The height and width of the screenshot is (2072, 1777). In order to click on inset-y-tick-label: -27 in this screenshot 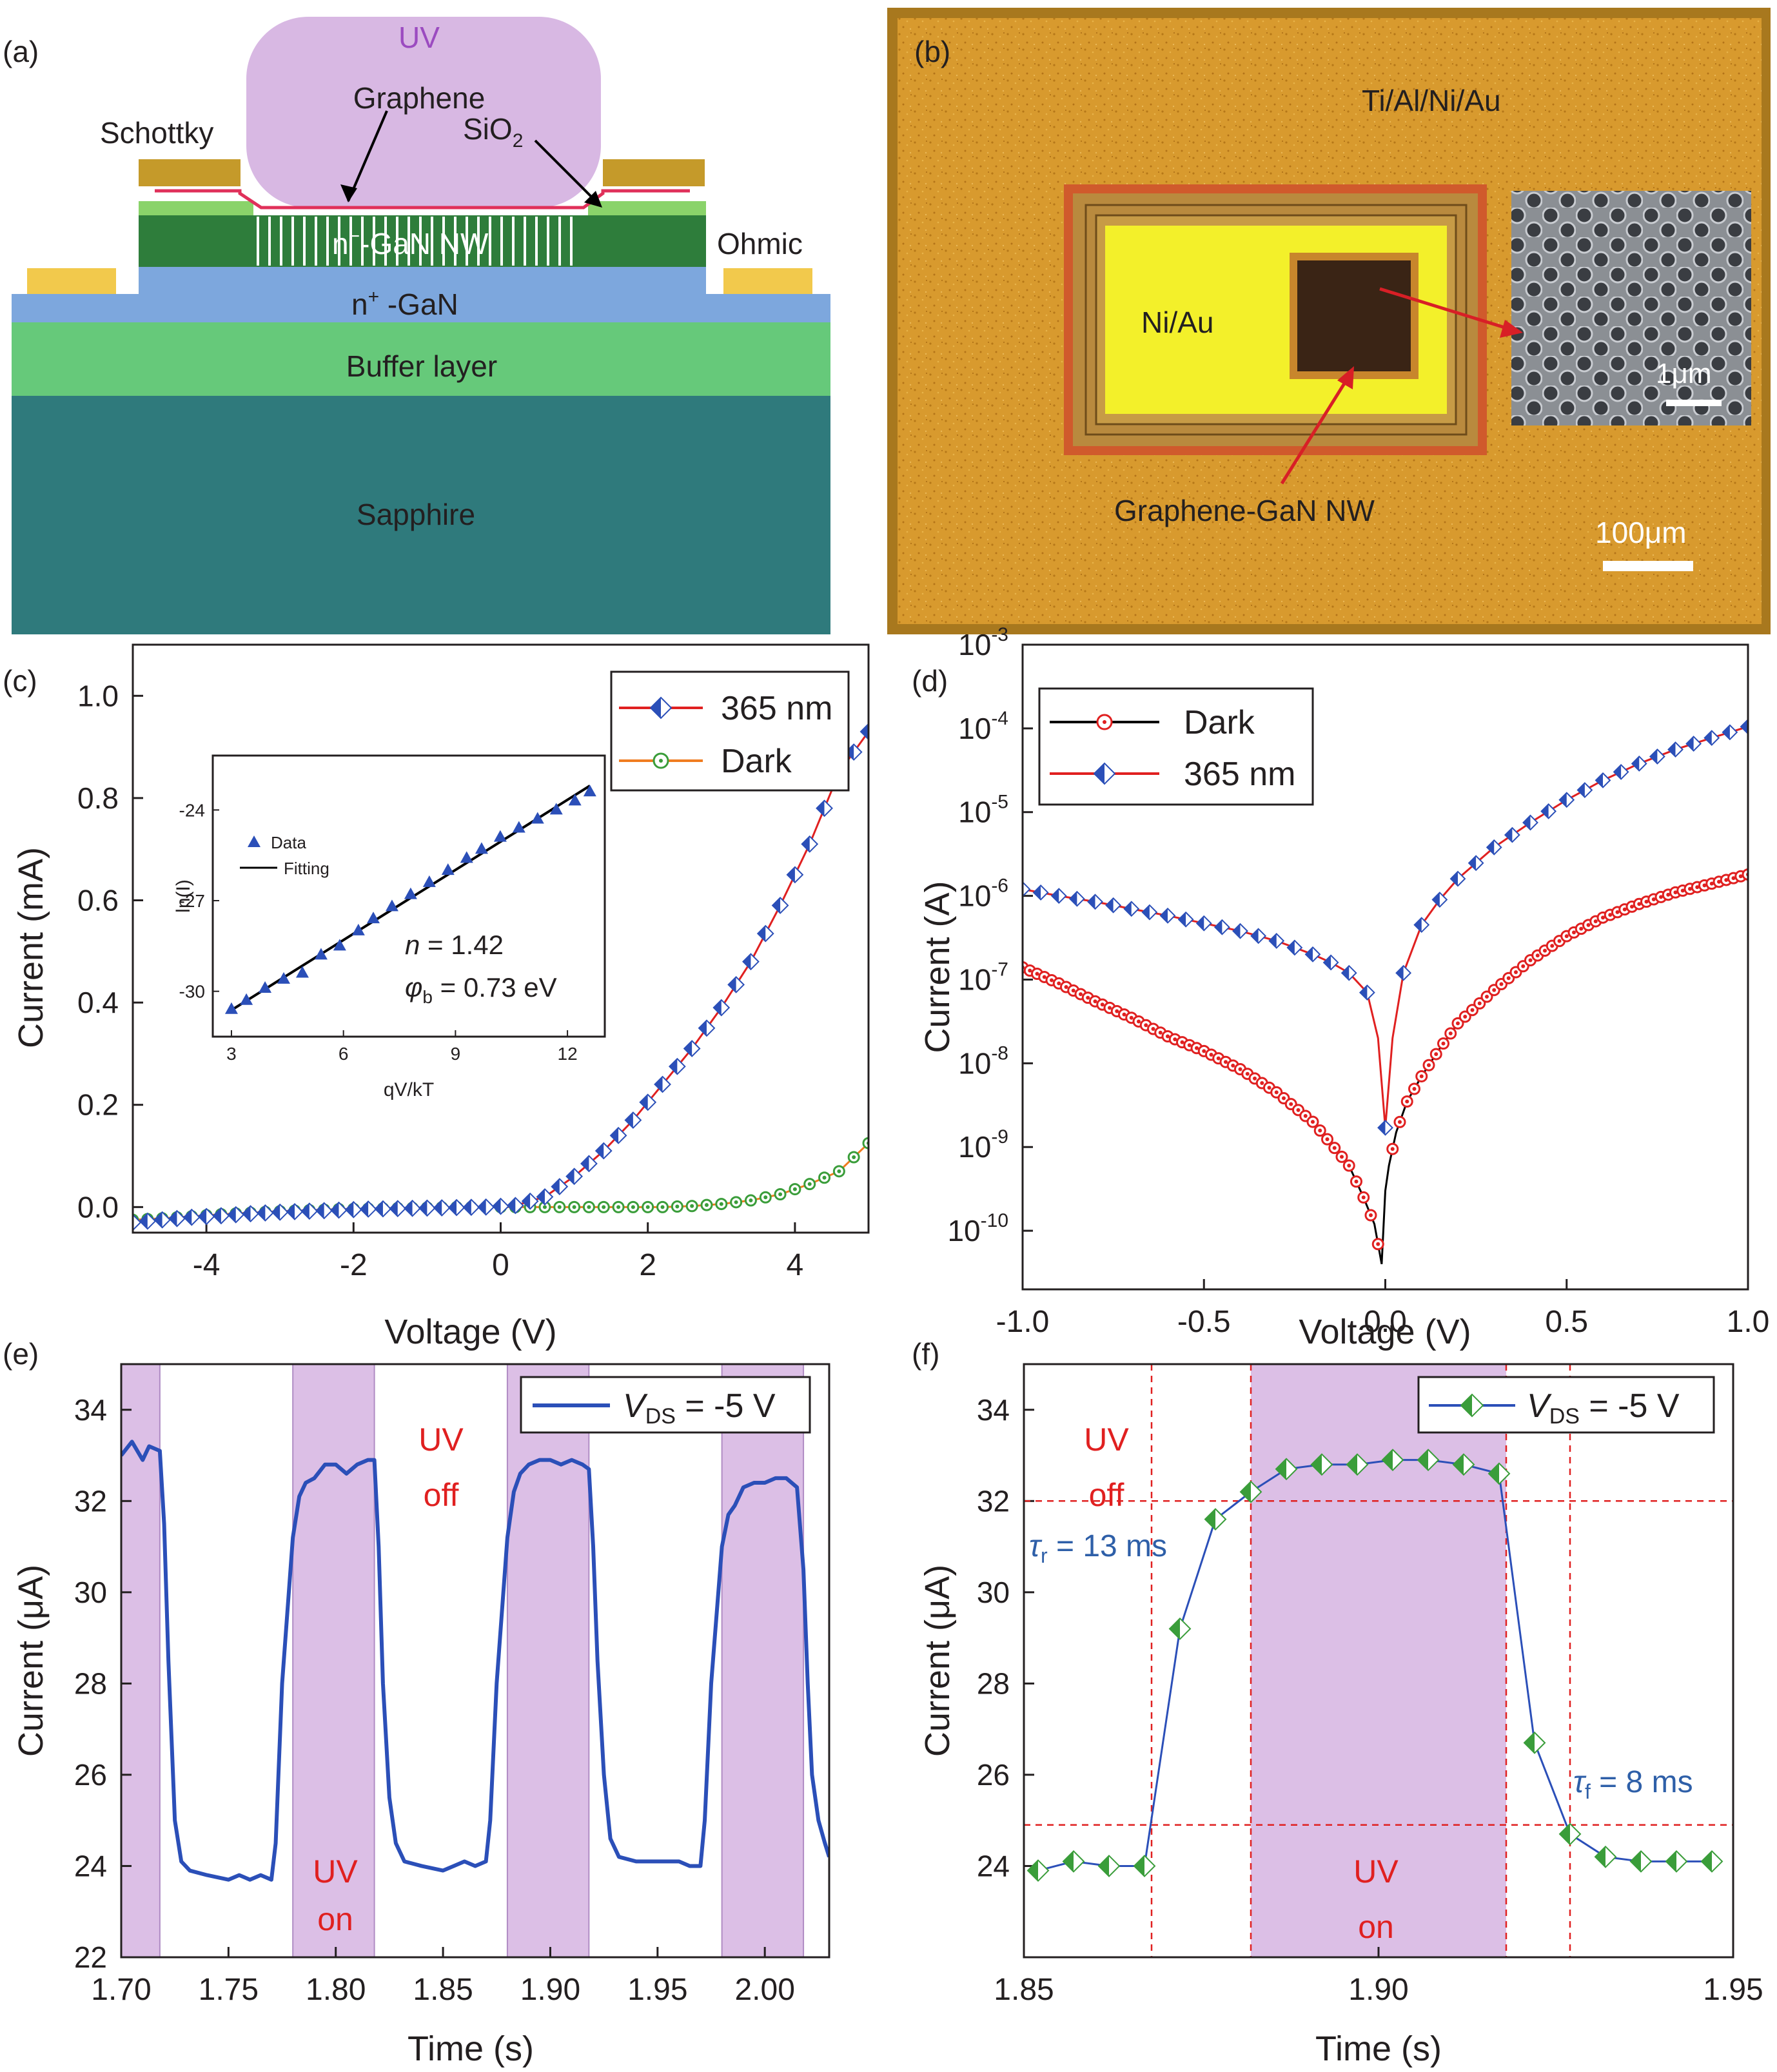, I will do `click(192, 901)`.